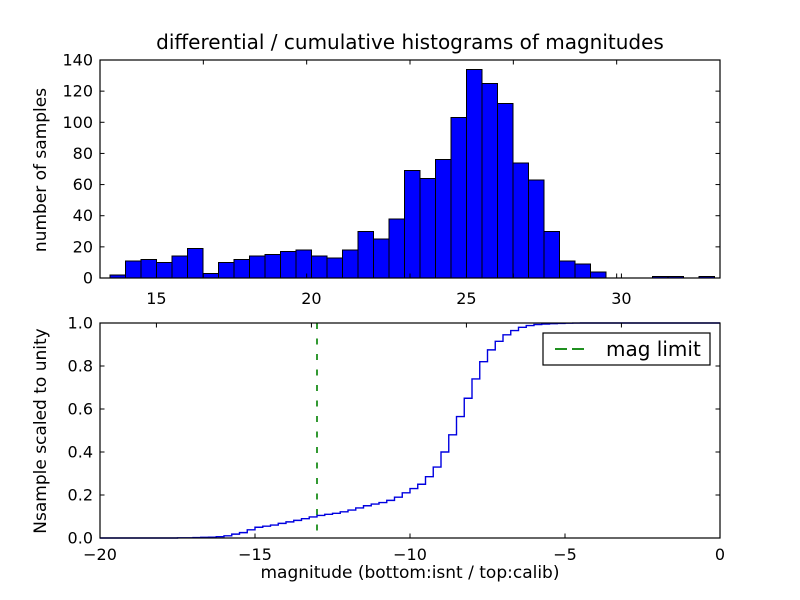 The width and height of the screenshot is (800, 600). What do you see at coordinates (565, 554) in the screenshot?
I see `bottom-x-tick-label: −5` at bounding box center [565, 554].